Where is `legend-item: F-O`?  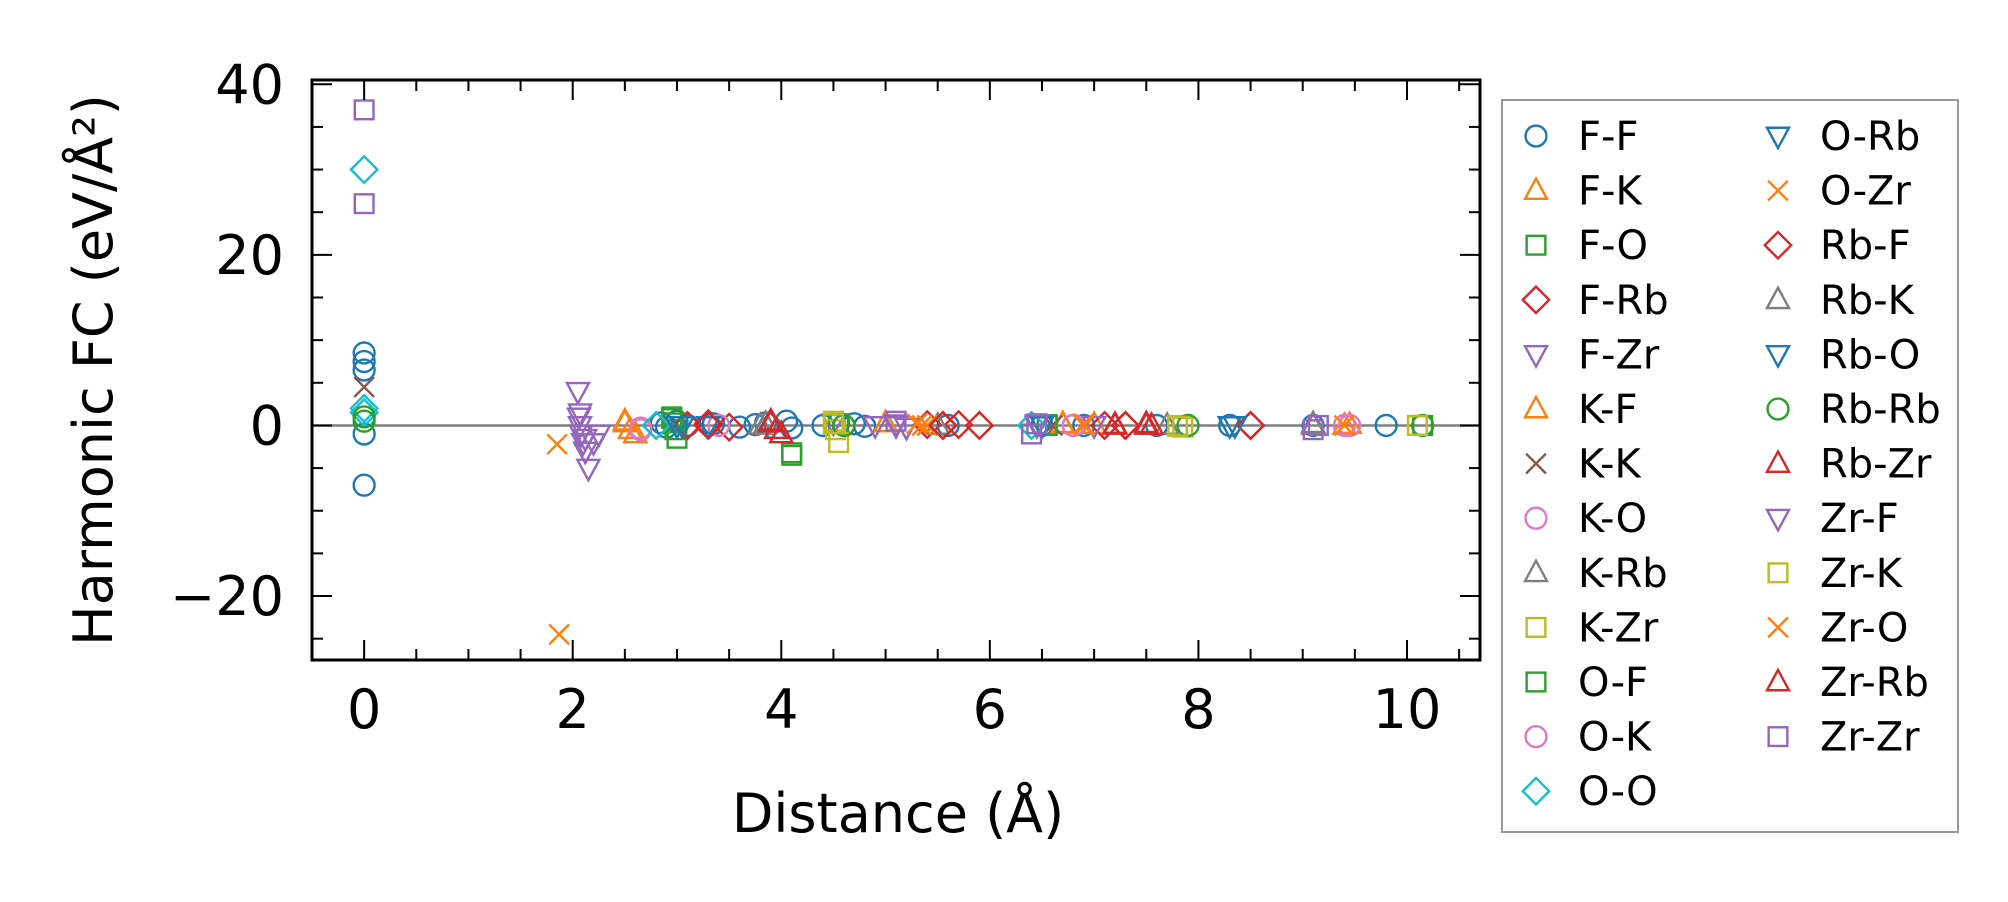 legend-item: F-O is located at coordinates (1586, 246).